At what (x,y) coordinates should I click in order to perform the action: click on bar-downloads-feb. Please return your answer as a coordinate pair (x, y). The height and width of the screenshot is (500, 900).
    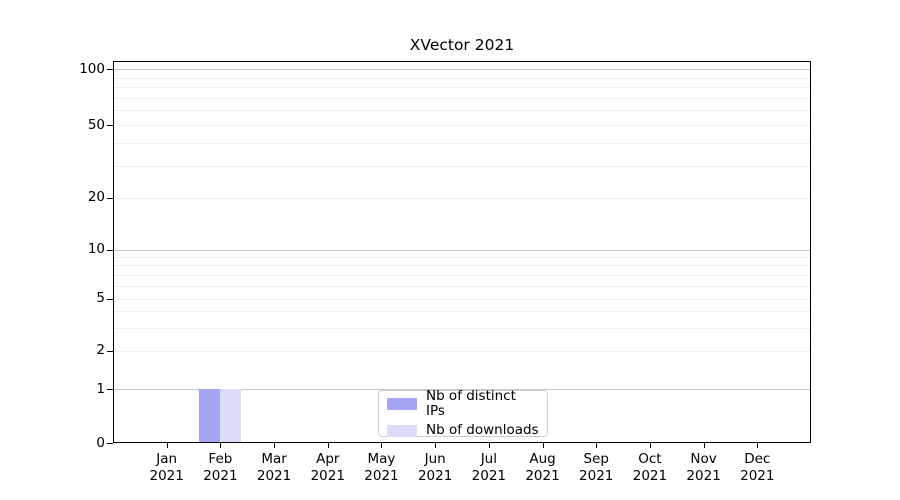
    Looking at the image, I should click on (231, 416).